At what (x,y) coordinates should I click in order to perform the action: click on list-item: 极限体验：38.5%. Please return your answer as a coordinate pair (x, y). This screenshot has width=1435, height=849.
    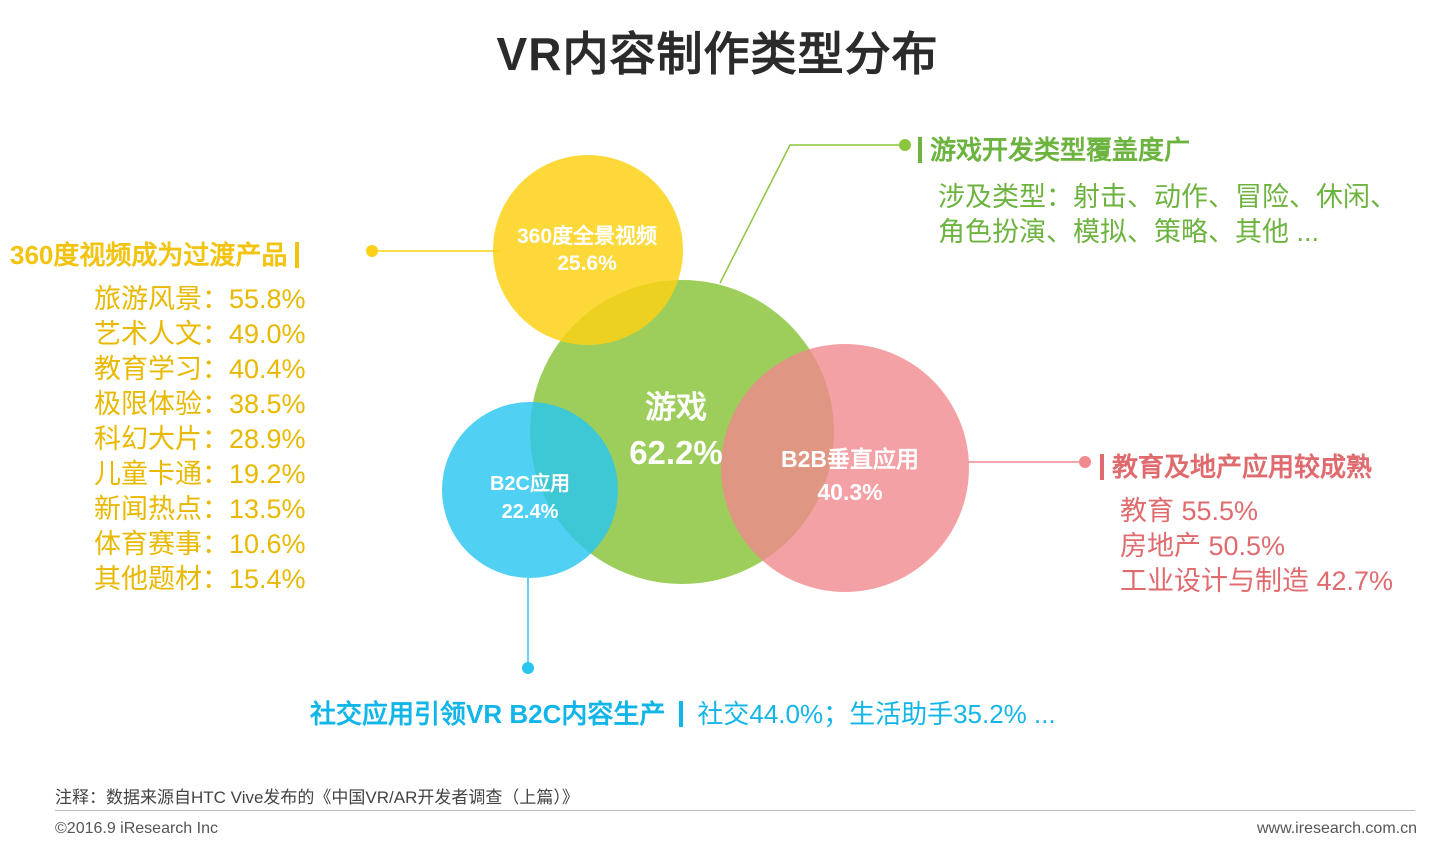
    Looking at the image, I should click on (200, 404).